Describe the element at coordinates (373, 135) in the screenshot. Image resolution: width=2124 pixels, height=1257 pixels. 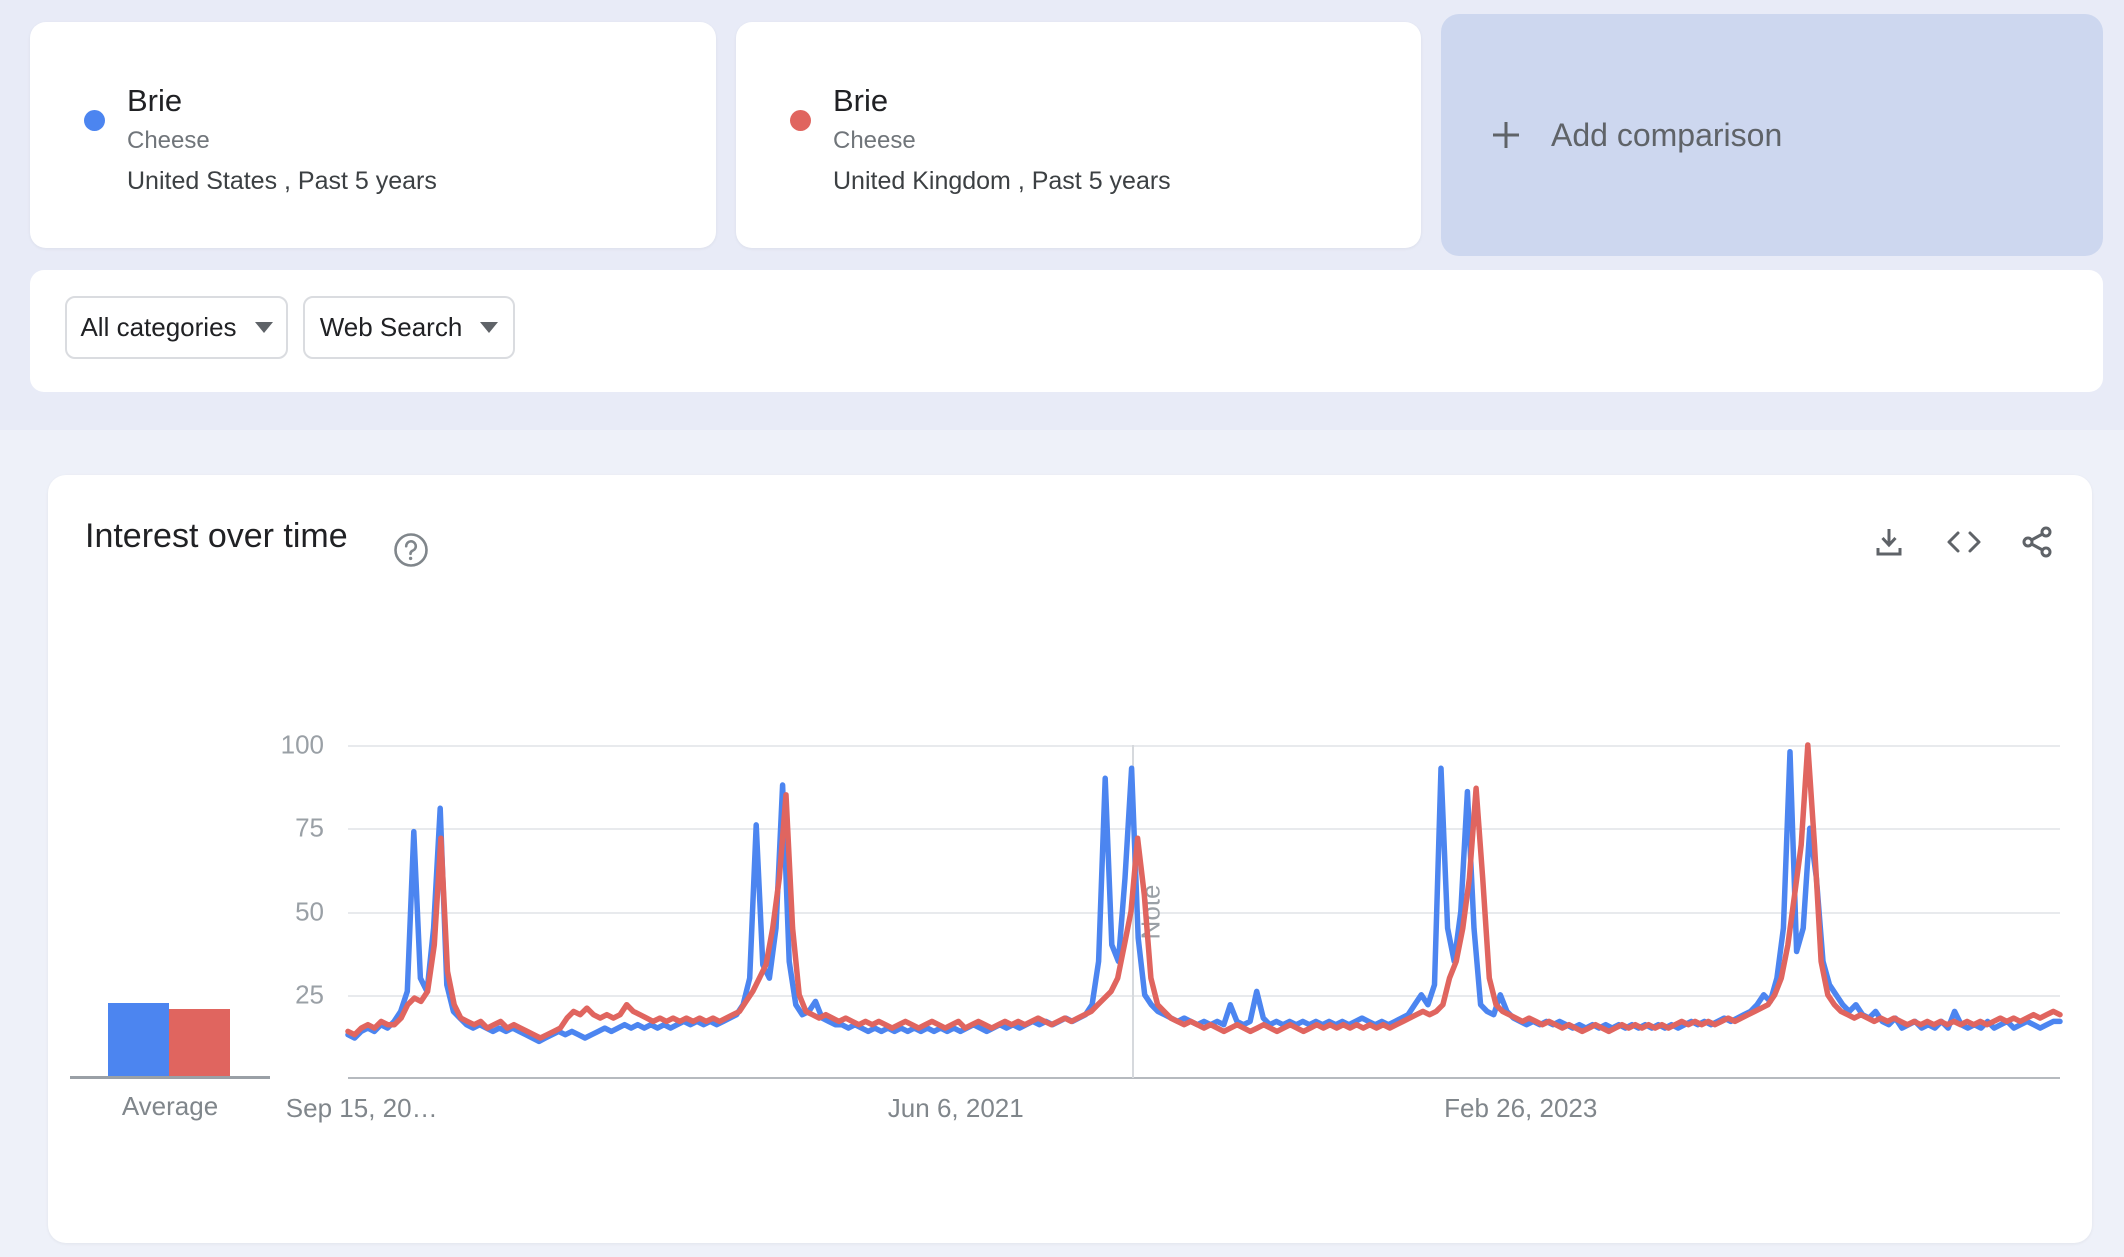
I see `term-card-united-states: Brie Cheese United States , Past 5 years` at that location.